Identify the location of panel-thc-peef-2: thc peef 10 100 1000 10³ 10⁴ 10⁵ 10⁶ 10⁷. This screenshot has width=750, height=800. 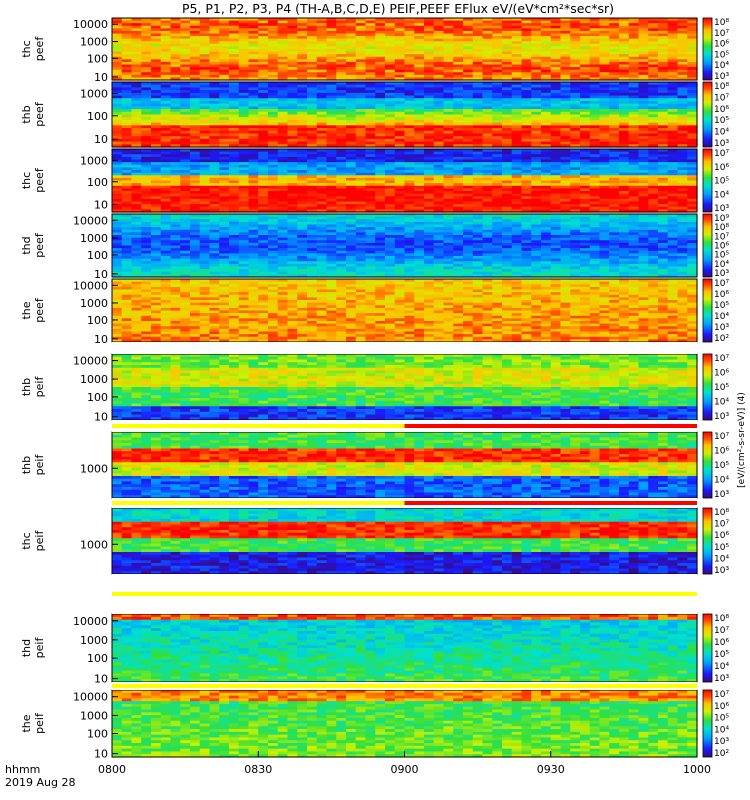
(374, 181).